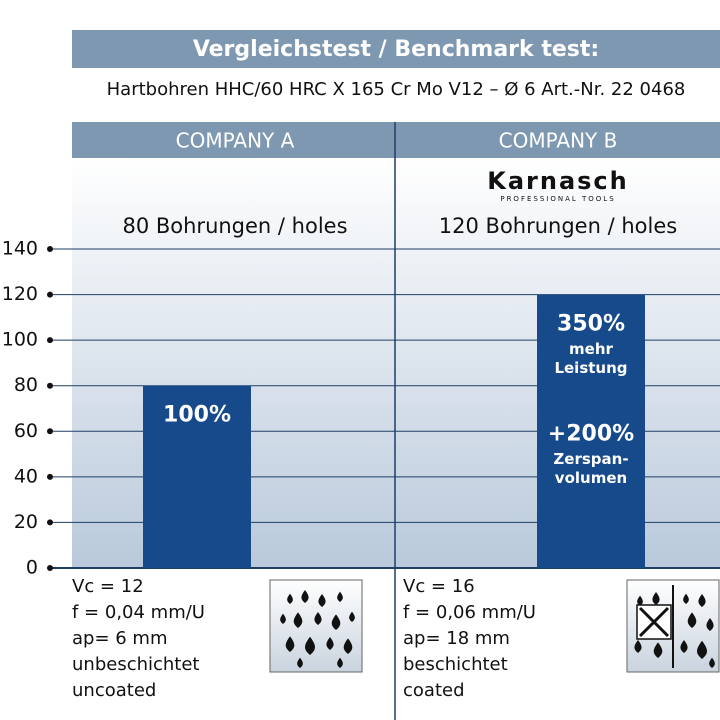  What do you see at coordinates (108, 586) in the screenshot?
I see `spec-line: Vc = 12` at bounding box center [108, 586].